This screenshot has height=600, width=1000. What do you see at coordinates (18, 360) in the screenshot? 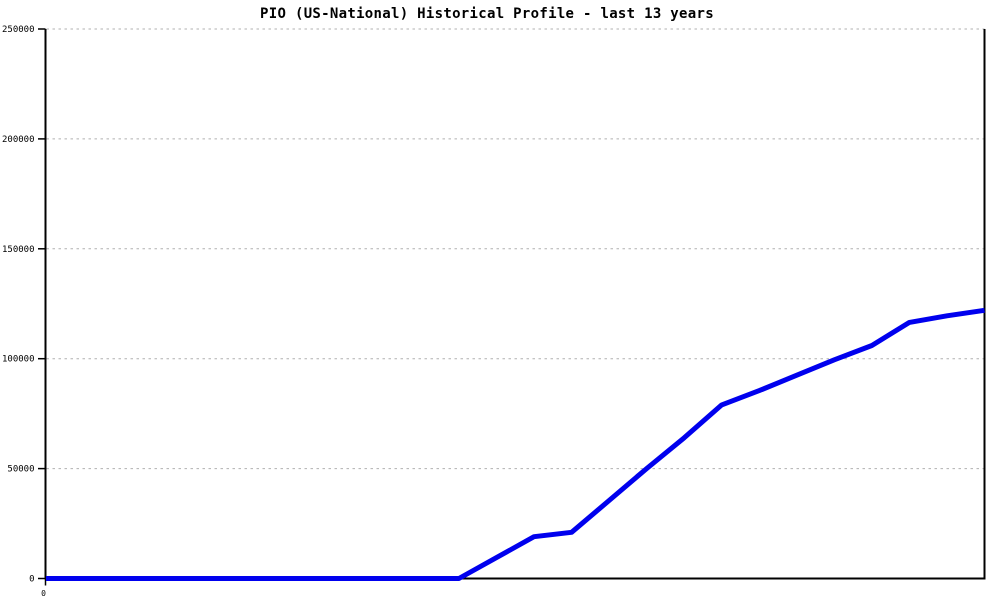
I see `y-tick-label: 100000` at bounding box center [18, 360].